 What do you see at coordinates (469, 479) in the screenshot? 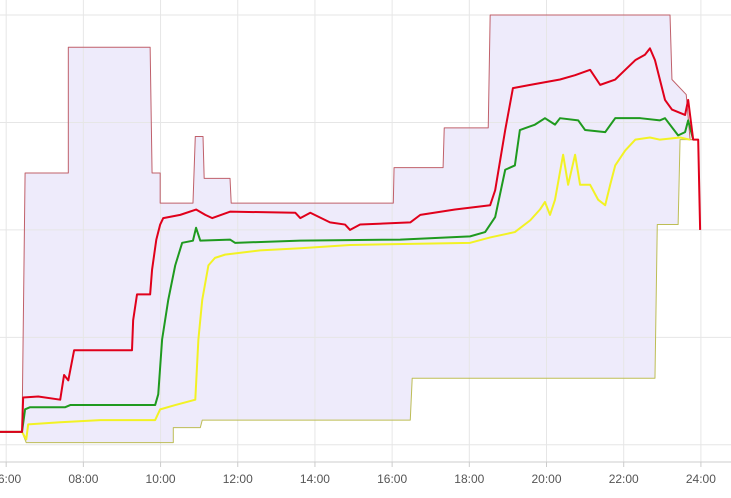
I see `x-tick-label: 18:00` at bounding box center [469, 479].